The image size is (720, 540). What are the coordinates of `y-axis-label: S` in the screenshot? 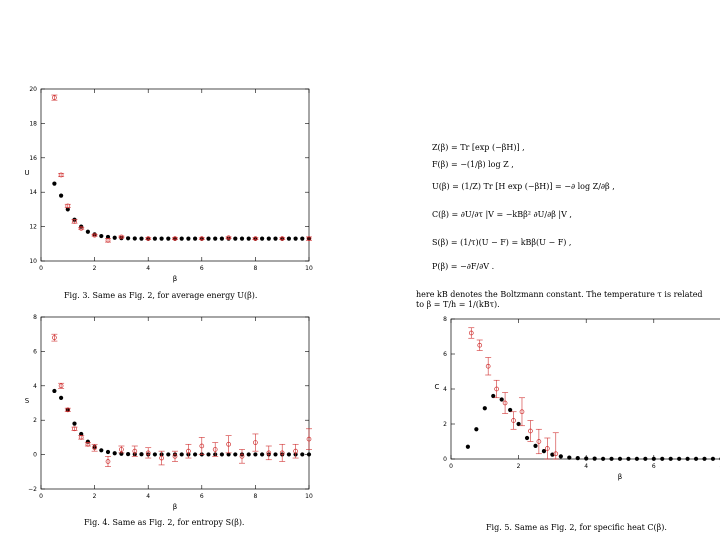 It's located at (27, 401).